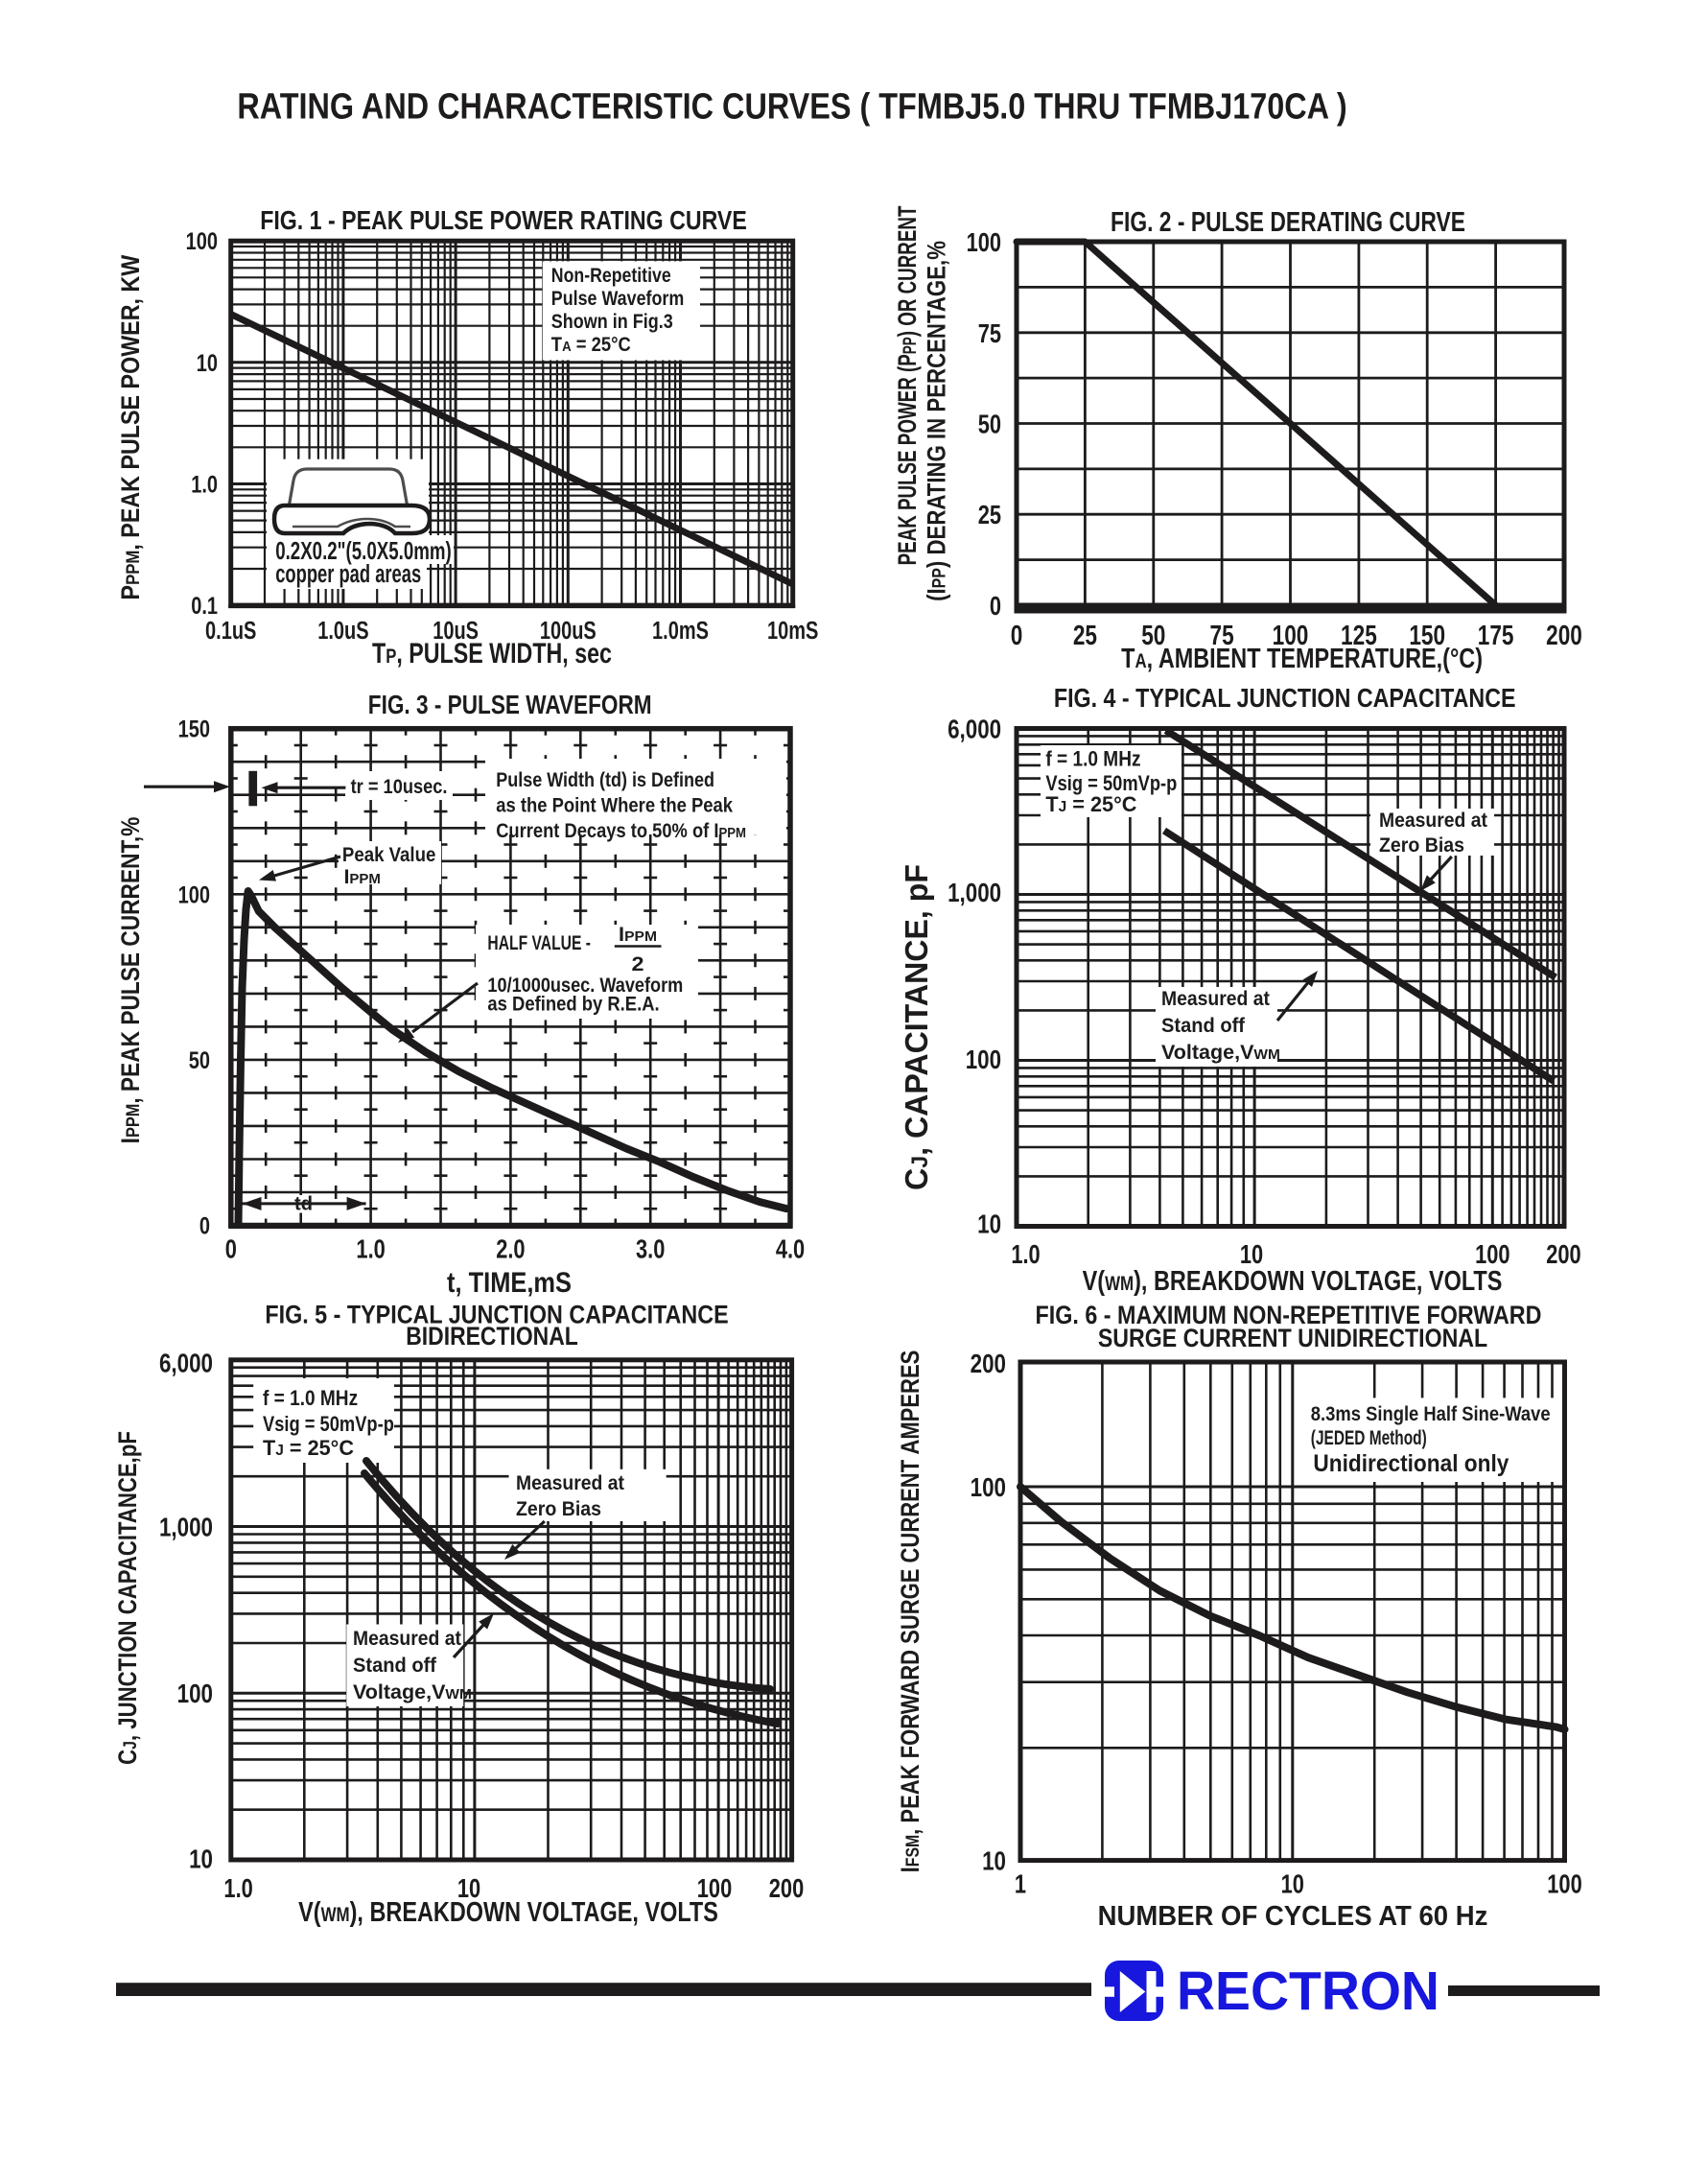 This screenshot has height=2161, width=1708. Describe the element at coordinates (304, 1204) in the screenshot. I see `svg-text: td` at that location.